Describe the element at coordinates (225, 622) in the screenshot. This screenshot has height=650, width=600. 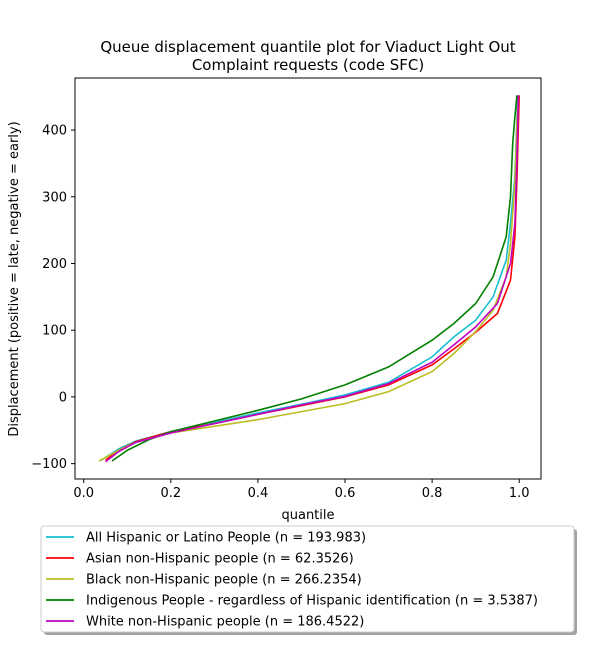
I see `legend-label-4: White non-Hispanic people (n = 186.4522)` at that location.